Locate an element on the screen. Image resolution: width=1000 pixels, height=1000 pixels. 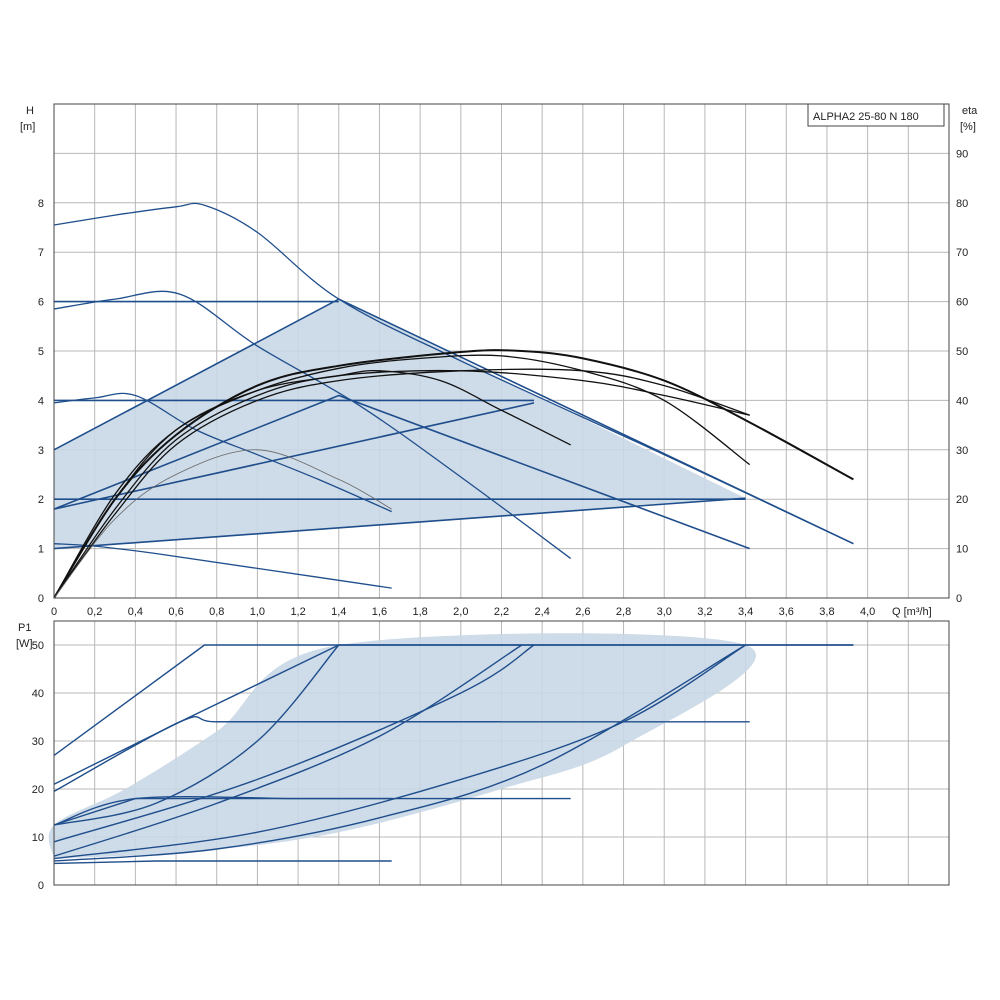
x-tick-label: 2,0 is located at coordinates (460, 612).